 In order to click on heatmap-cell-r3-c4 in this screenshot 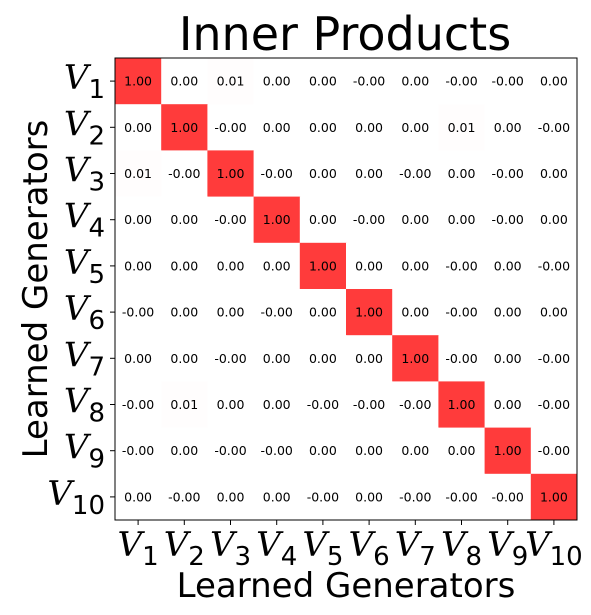, I will do `click(277, 174)`.